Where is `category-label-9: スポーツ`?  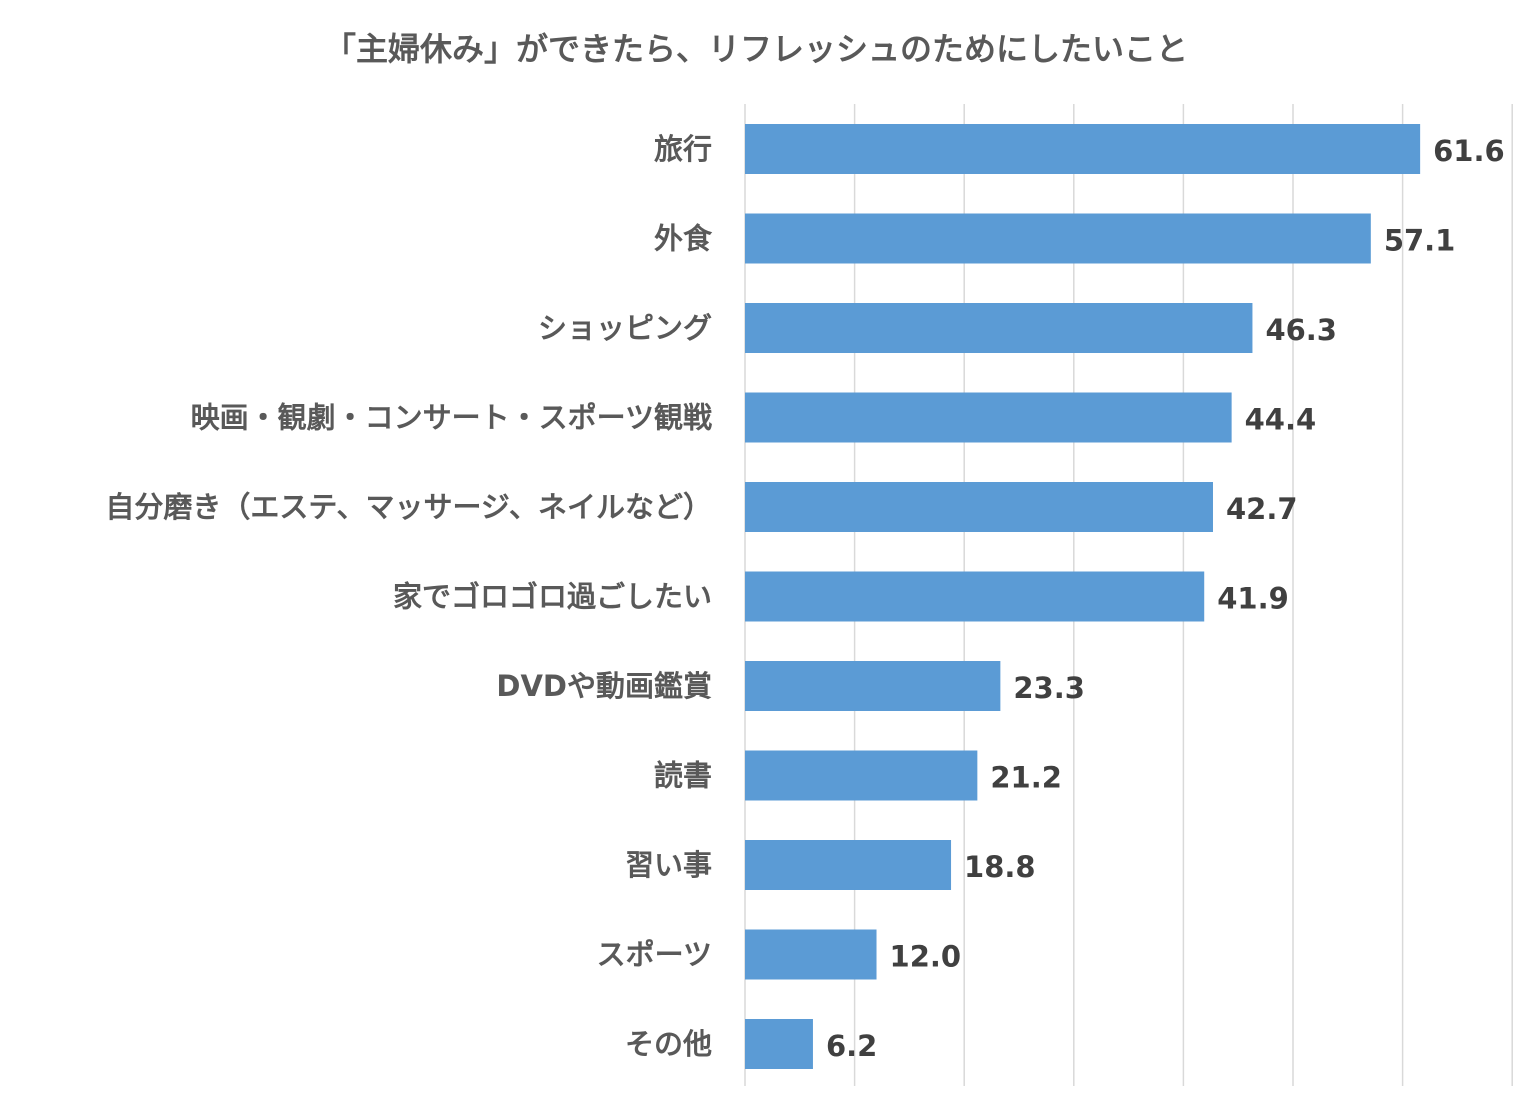
category-label-9: スポーツ is located at coordinates (654, 955).